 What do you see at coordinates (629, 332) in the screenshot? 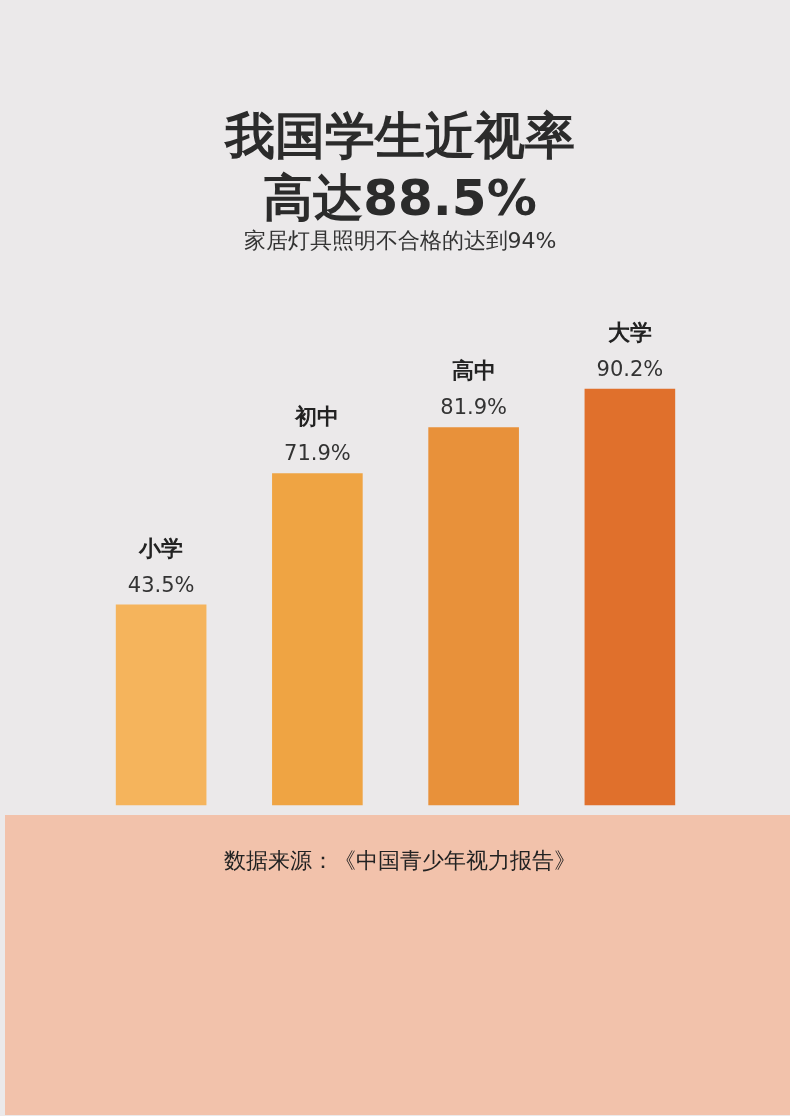
I see `x-tick-label: 大学` at bounding box center [629, 332].